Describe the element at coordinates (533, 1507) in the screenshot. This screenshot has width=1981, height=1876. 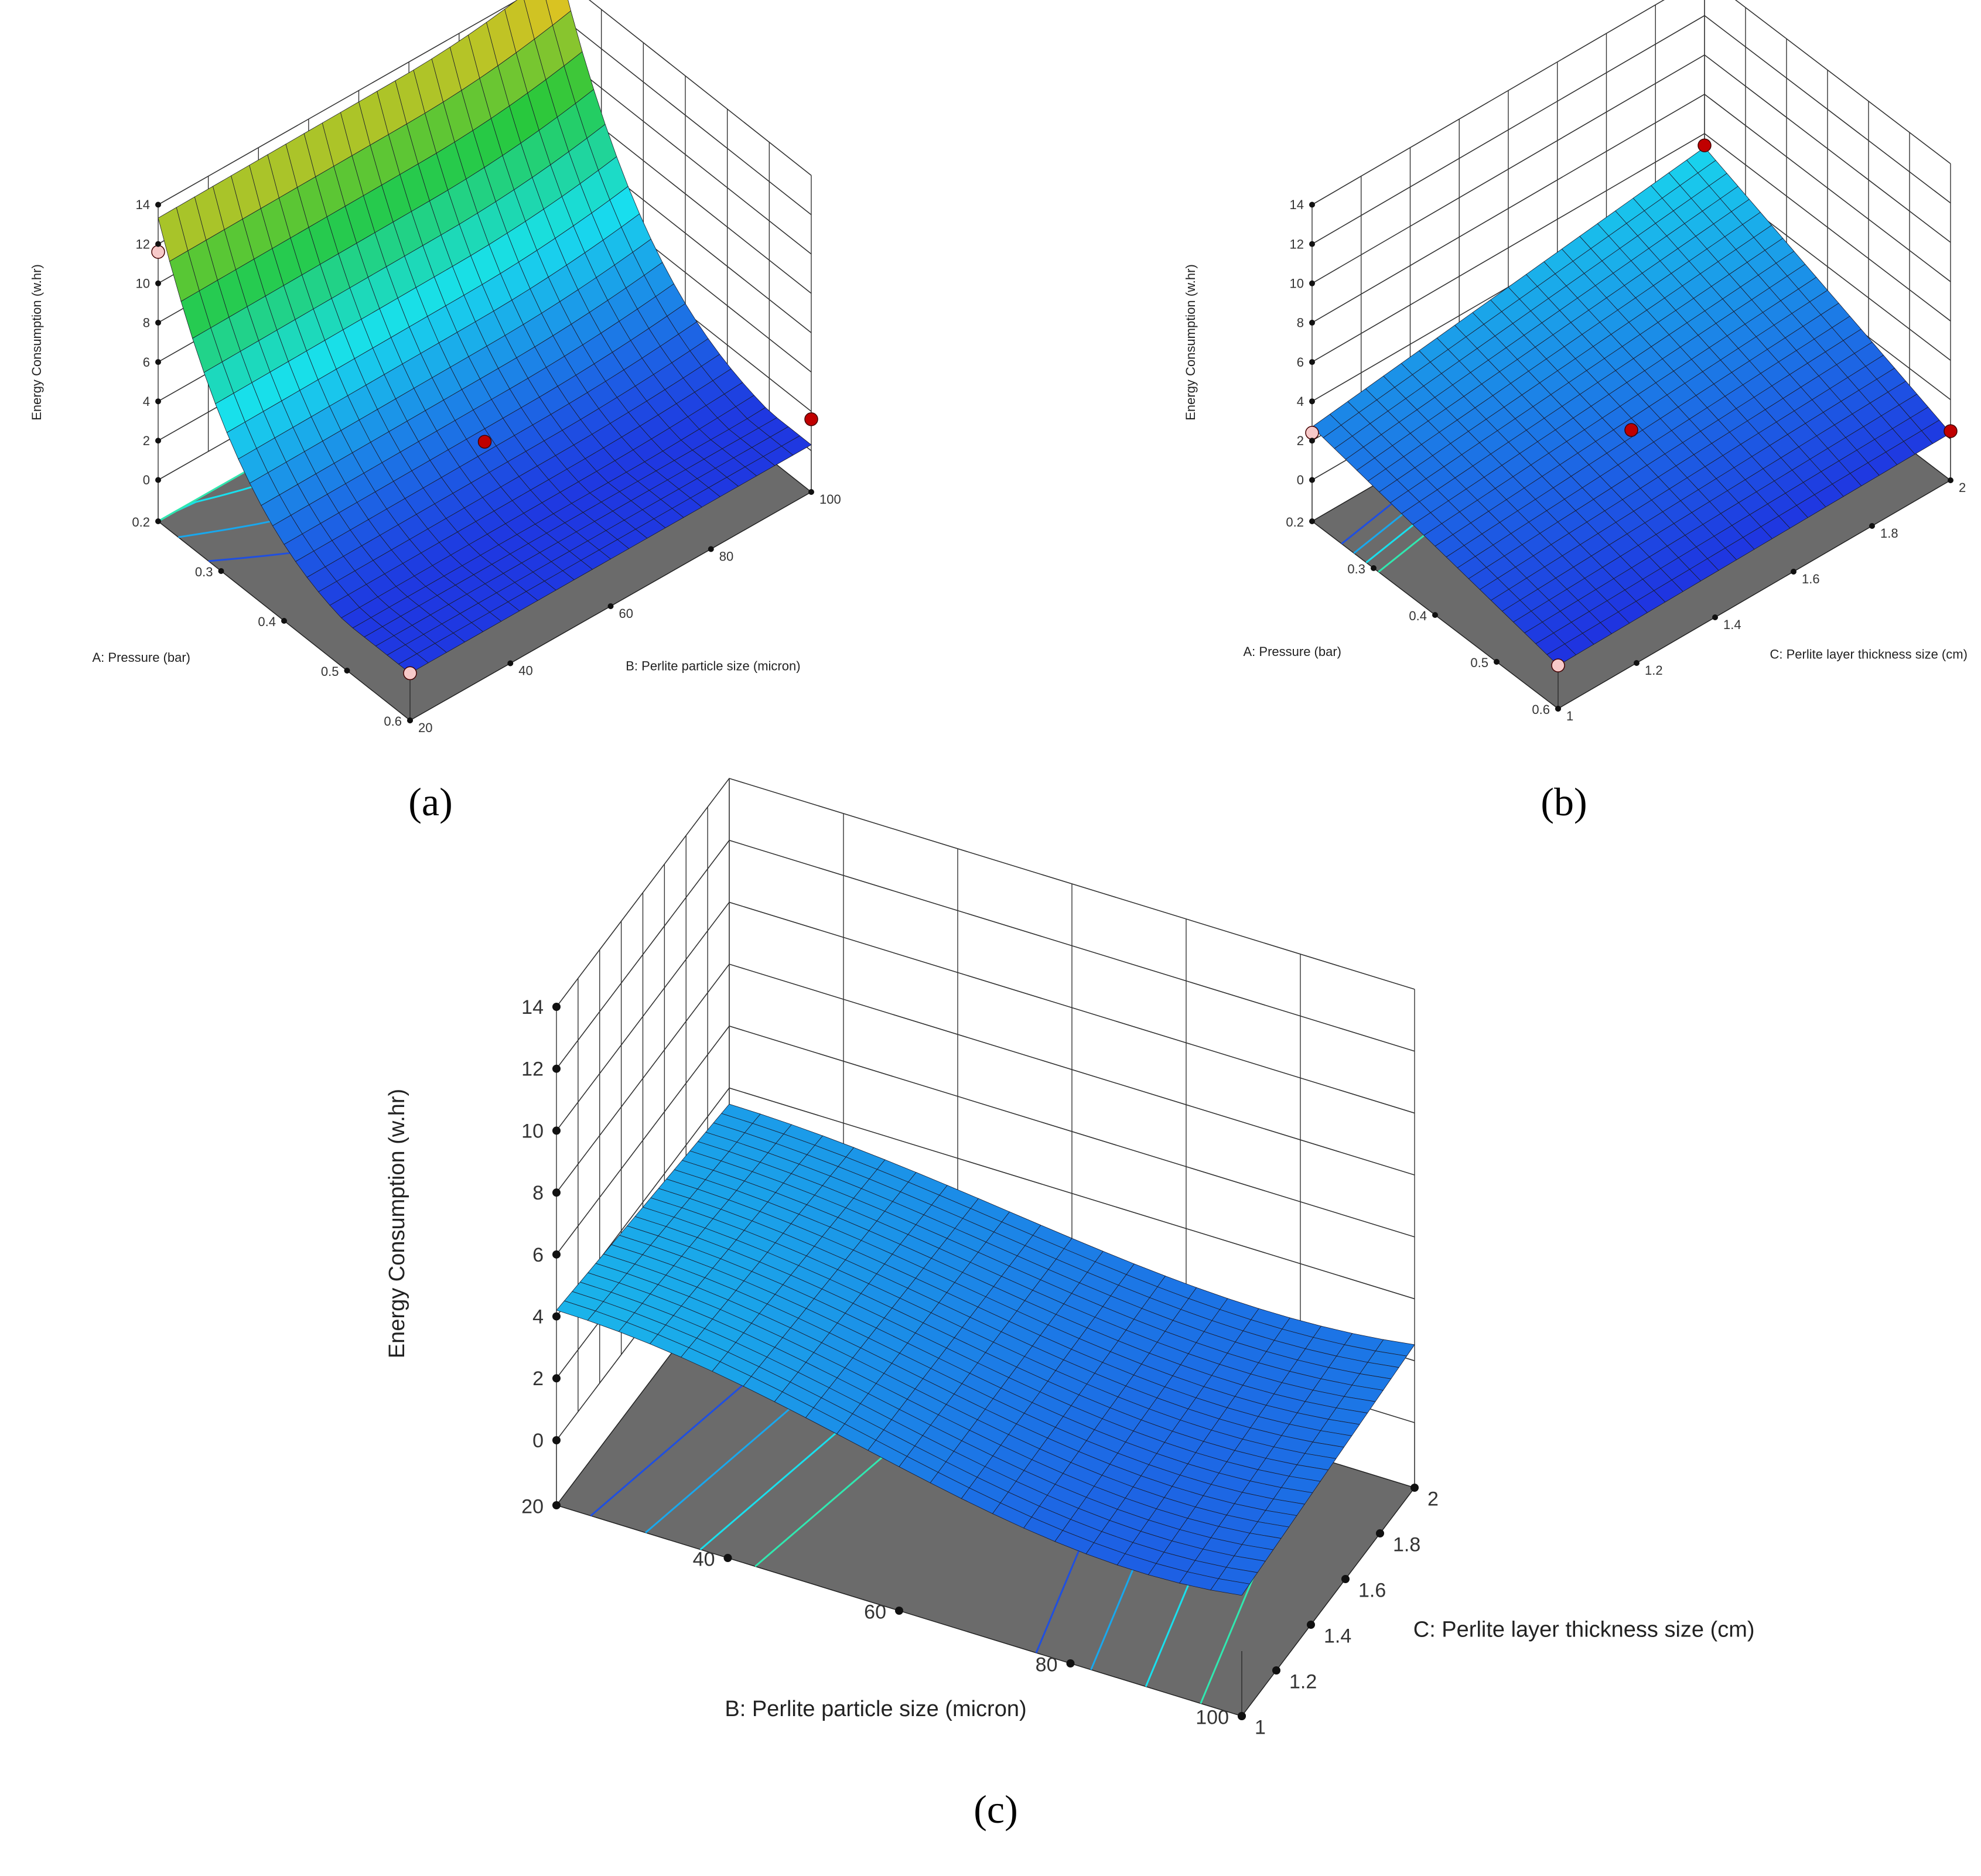
I see `x-tick-label: 20` at that location.